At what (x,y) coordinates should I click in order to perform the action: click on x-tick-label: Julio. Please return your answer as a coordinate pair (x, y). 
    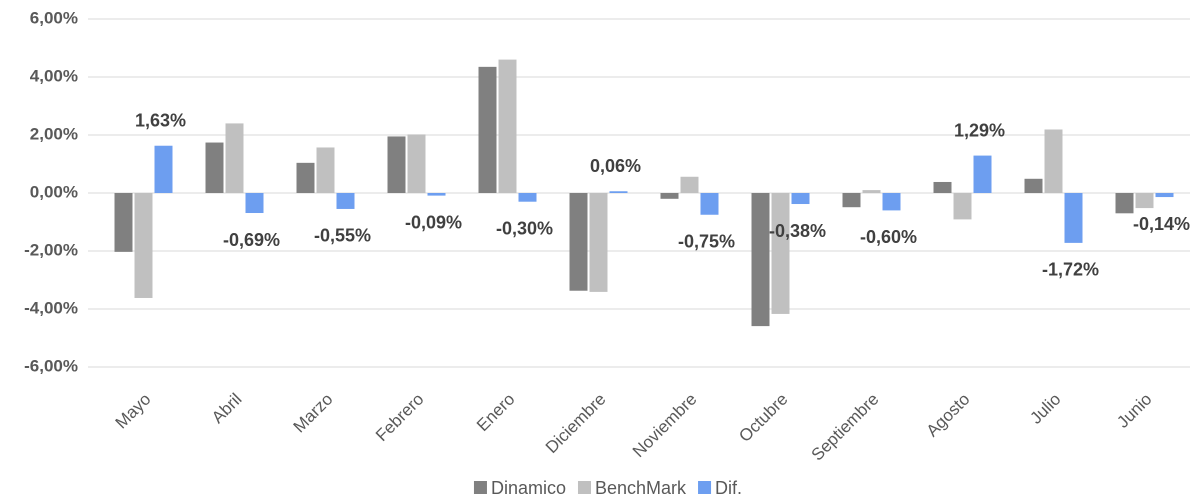
    Looking at the image, I should click on (1045, 409).